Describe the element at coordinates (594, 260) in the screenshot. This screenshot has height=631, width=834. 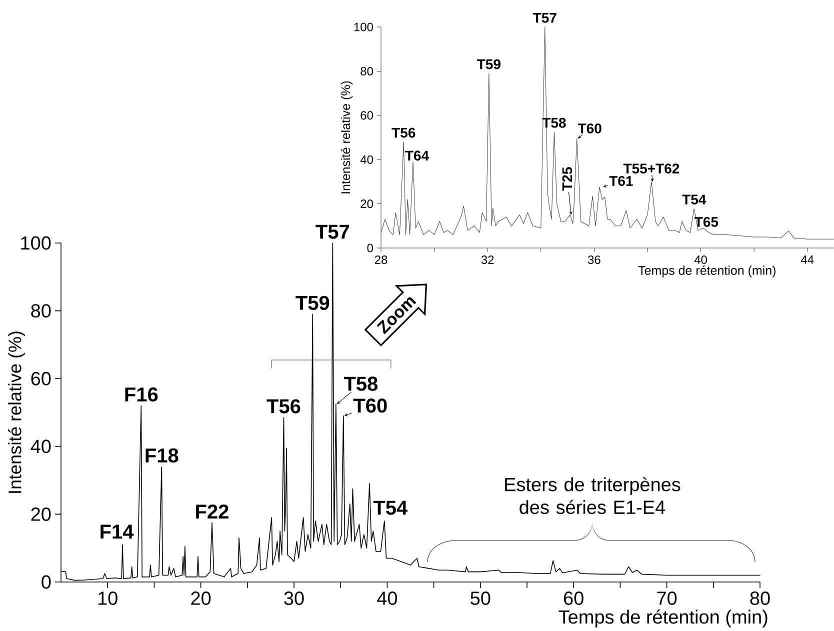
I see `x-tick-label: 36` at that location.